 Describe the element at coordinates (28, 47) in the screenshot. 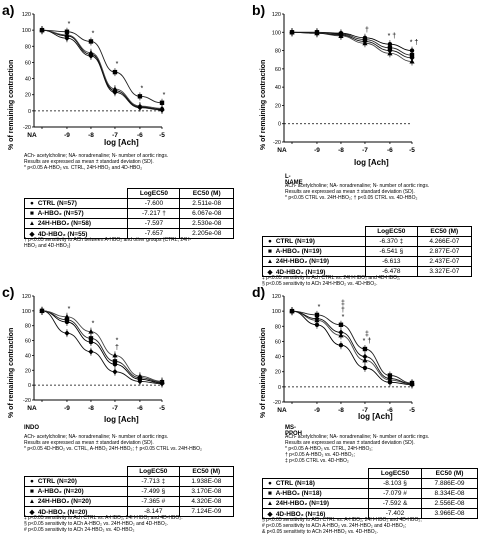

I see `y-tick-label: 80` at that location.